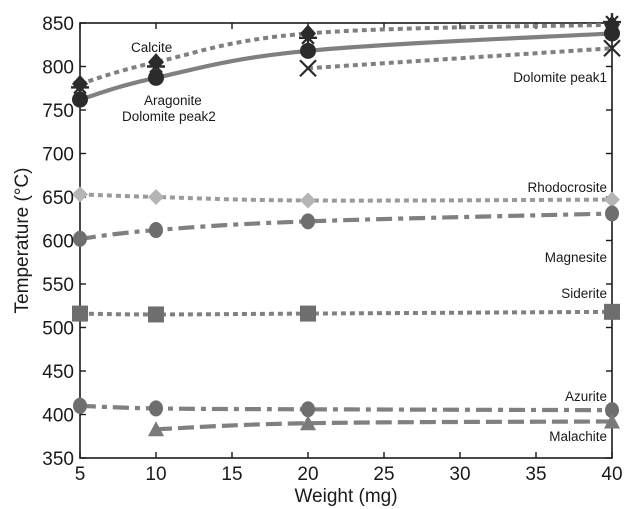 This screenshot has height=509, width=627. Describe the element at coordinates (383, 474) in the screenshot. I see `x-tick-label: 25` at that location.